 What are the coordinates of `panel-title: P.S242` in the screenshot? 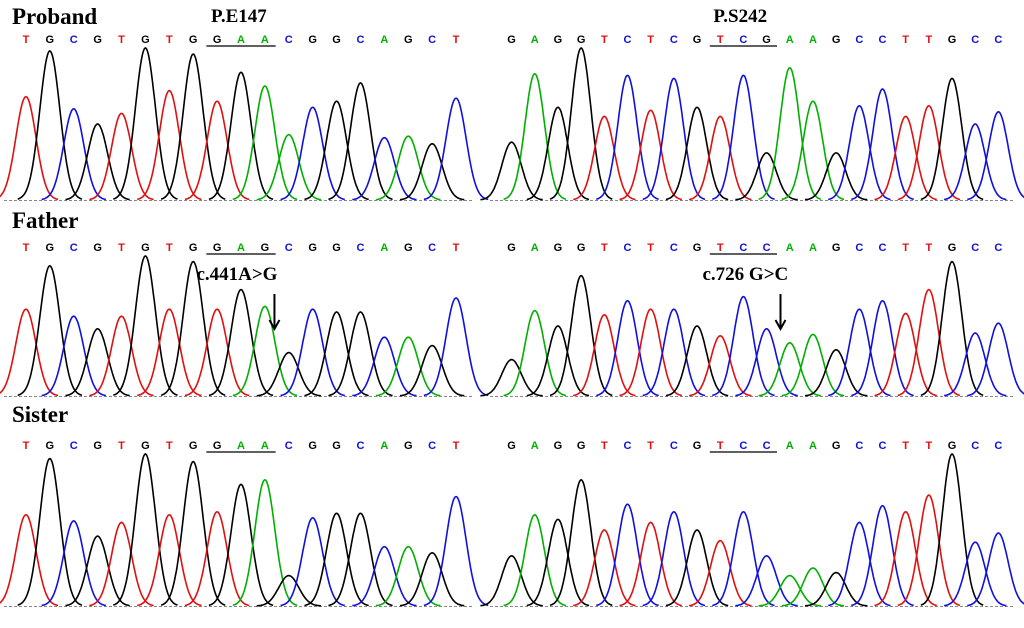 It's located at (740, 16).